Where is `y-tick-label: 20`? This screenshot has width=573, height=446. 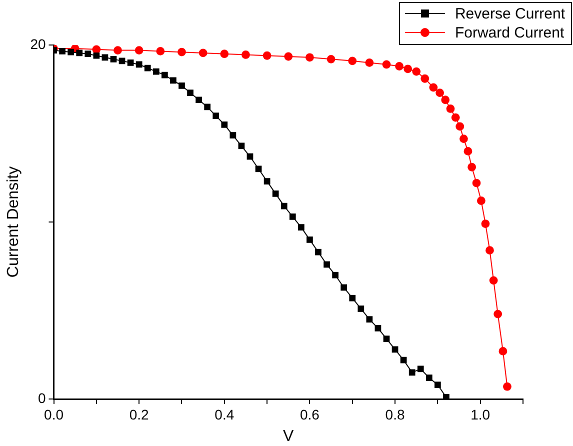
y-tick-label: 20 is located at coordinates (38, 44).